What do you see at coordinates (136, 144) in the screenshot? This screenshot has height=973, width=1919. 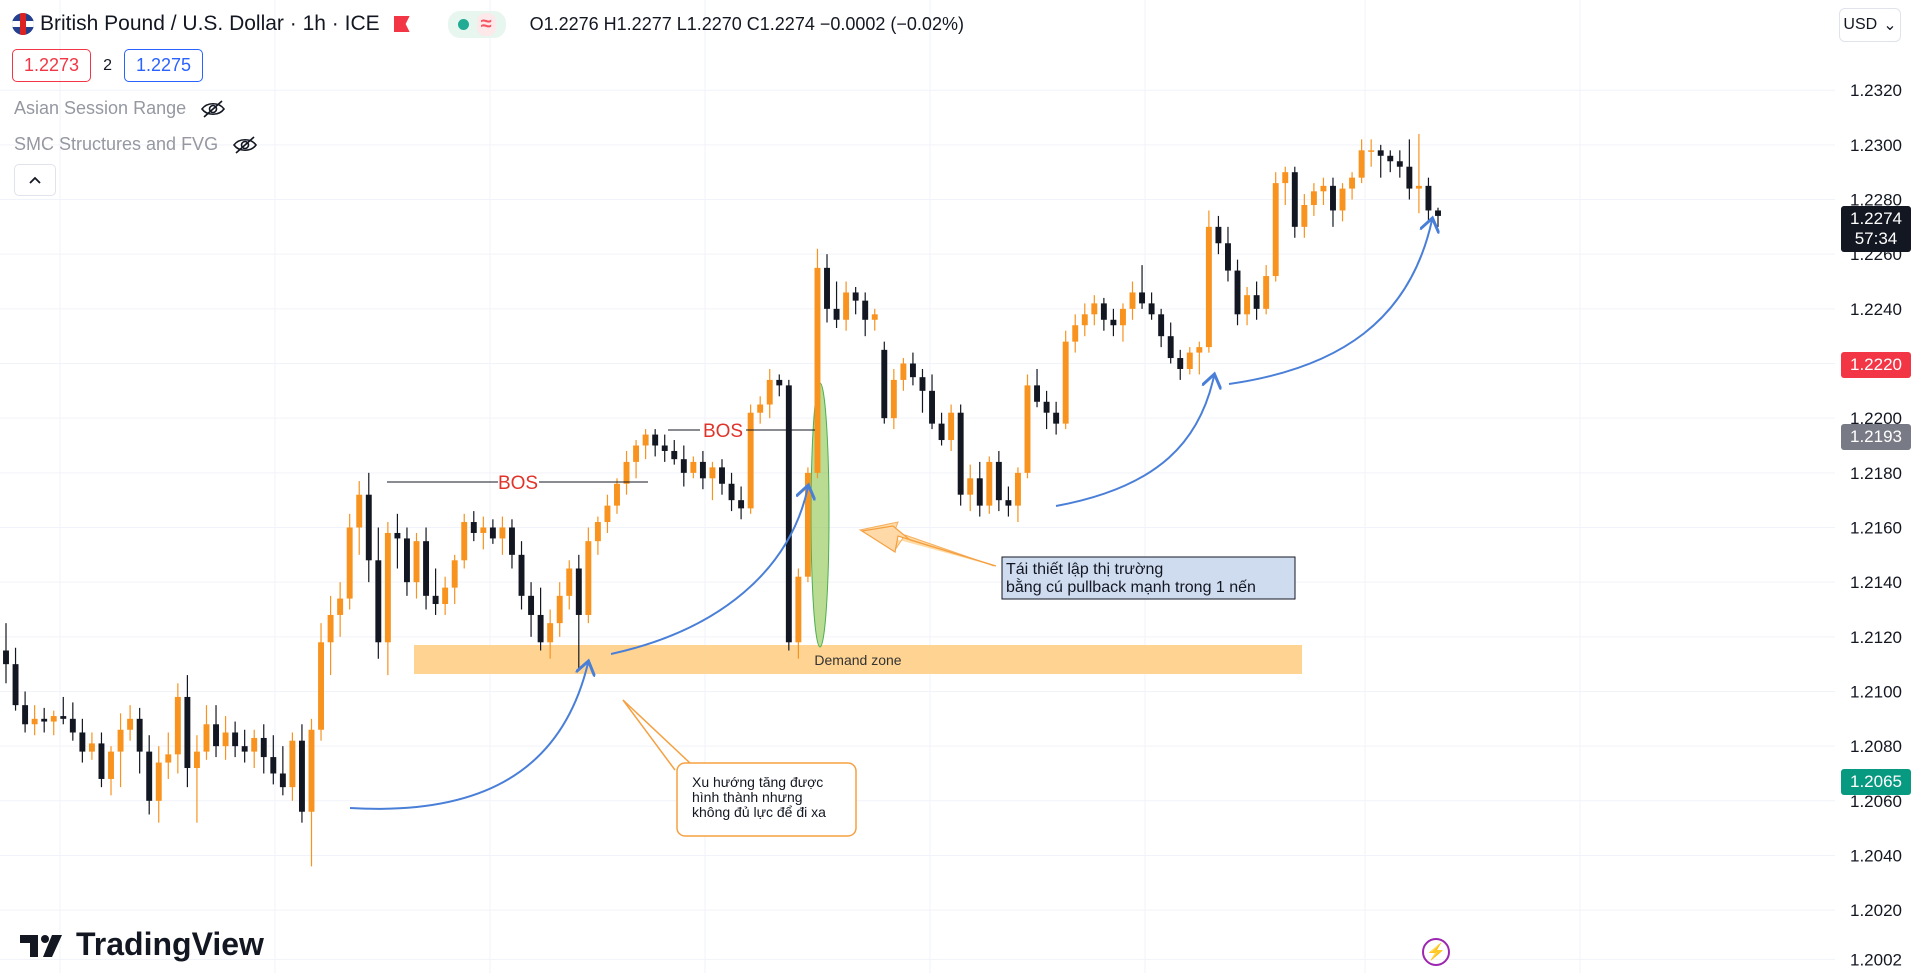 I see `indicator-smc-structures: SMC Structures and FVG` at bounding box center [136, 144].